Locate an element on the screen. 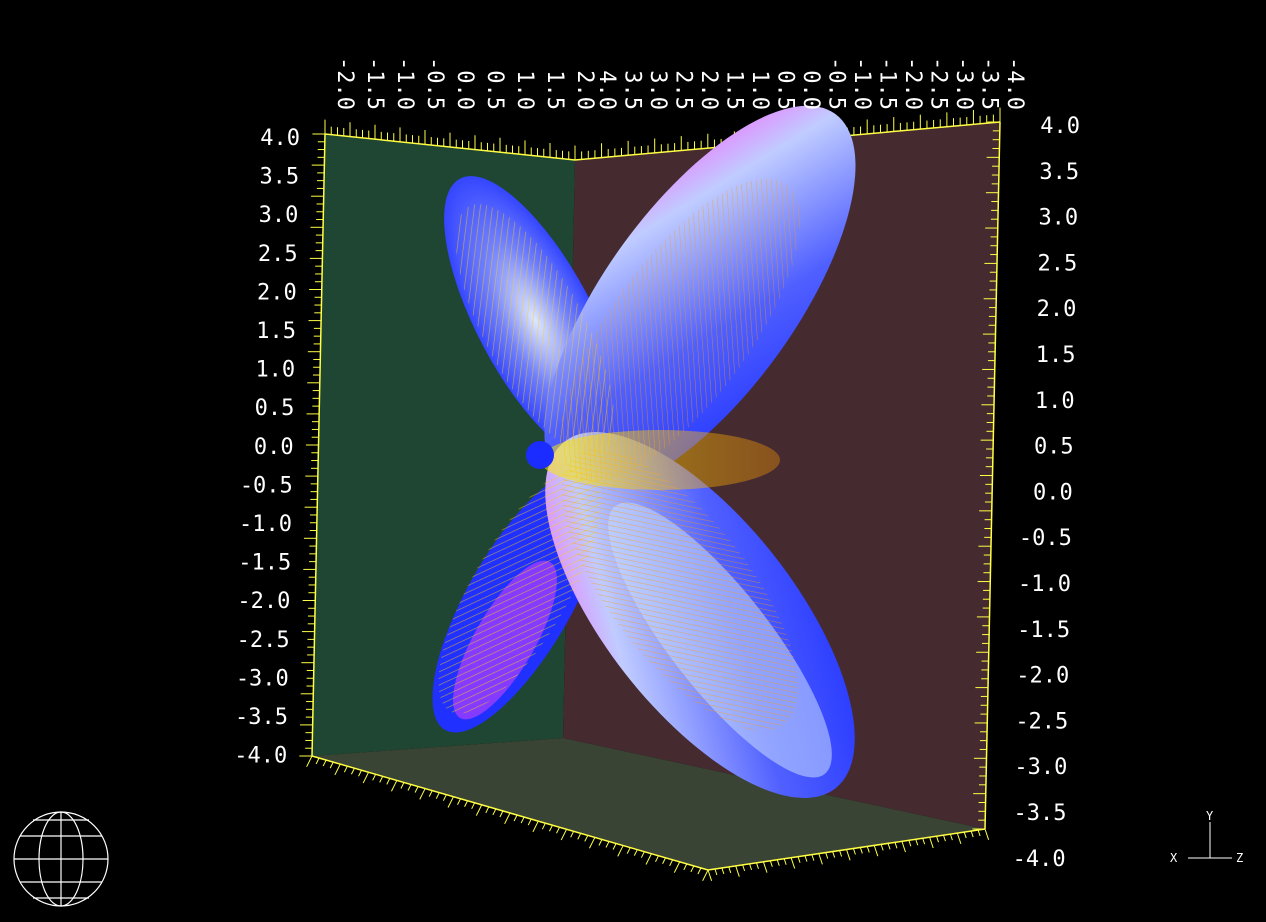  floor-plane is located at coordinates (648, 804).